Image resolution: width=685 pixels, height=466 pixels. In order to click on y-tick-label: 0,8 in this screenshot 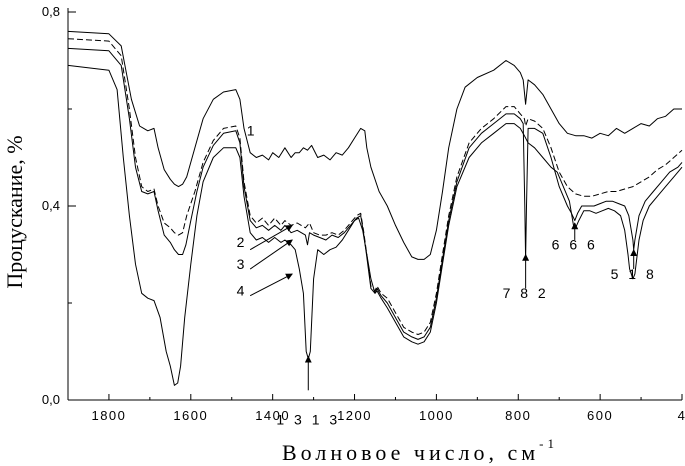, I will do `click(51, 11)`.